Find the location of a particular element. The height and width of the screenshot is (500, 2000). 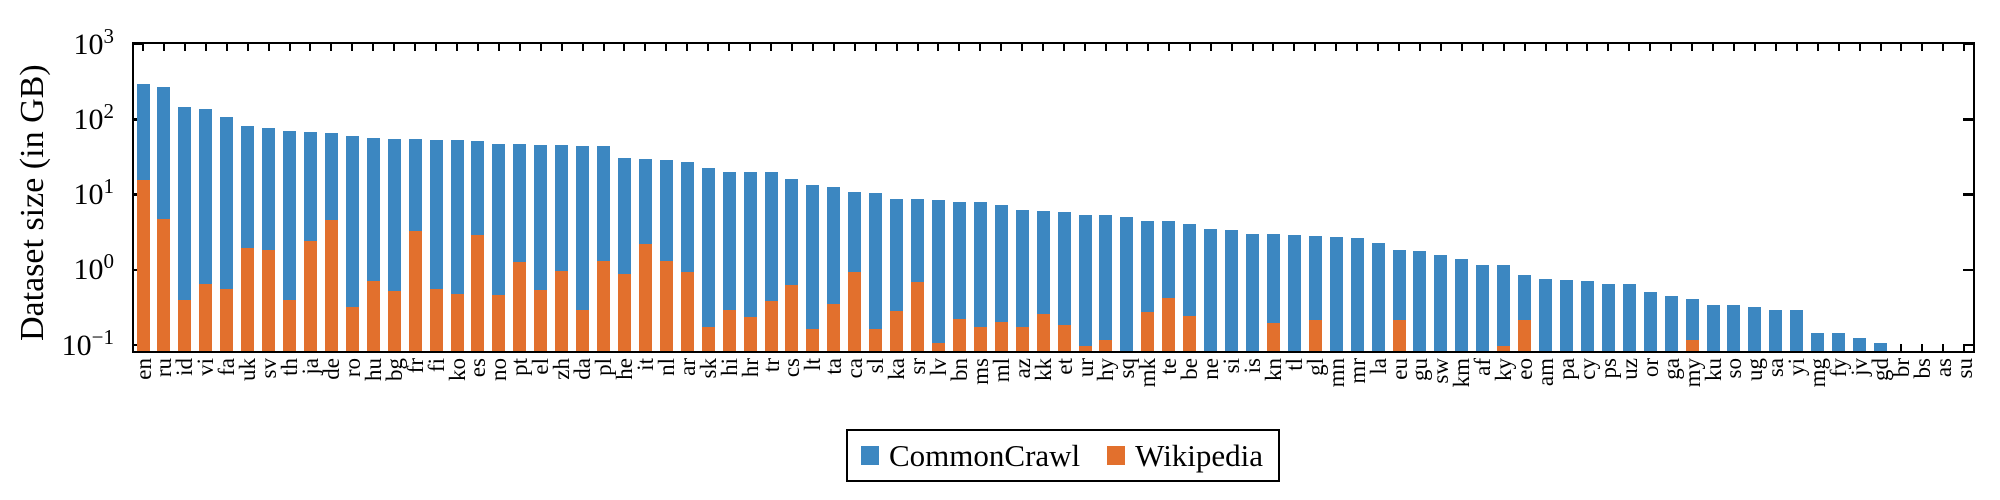

bar-cc-lv is located at coordinates (938, 275).